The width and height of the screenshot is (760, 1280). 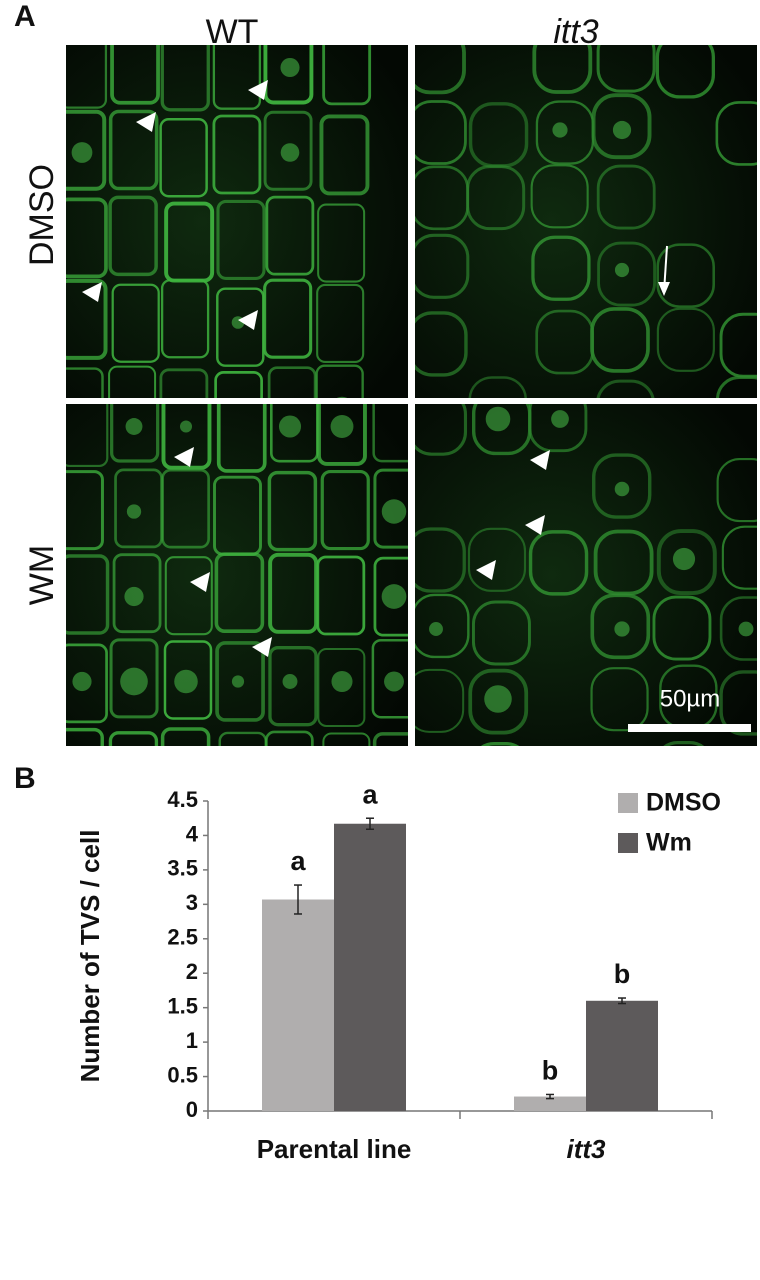 I want to click on x-tick-label: itt3, so click(x=587, y=1149).